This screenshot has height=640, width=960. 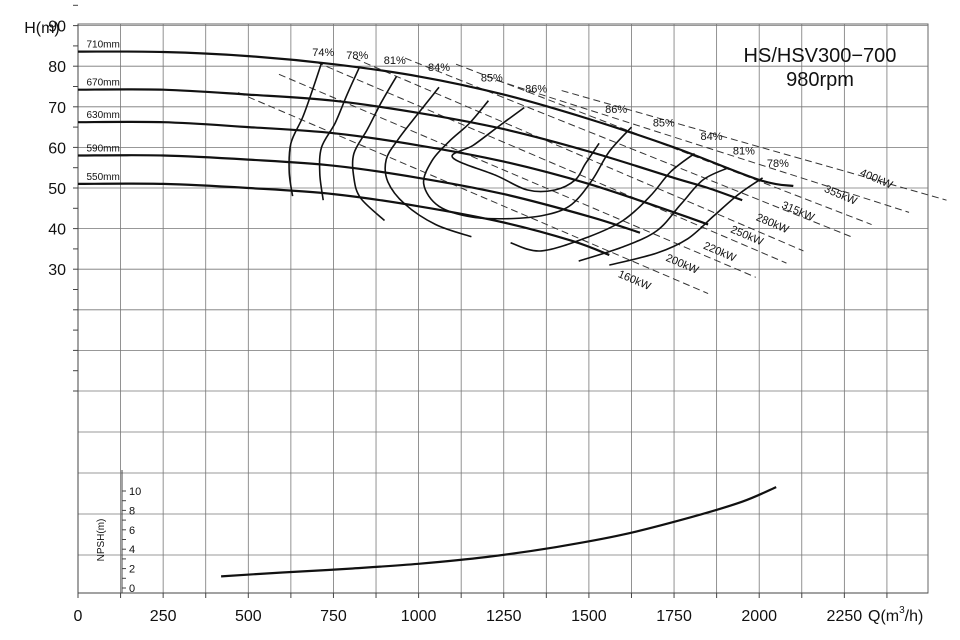 What do you see at coordinates (132, 531) in the screenshot?
I see `npsh-tick-label: 6` at bounding box center [132, 531].